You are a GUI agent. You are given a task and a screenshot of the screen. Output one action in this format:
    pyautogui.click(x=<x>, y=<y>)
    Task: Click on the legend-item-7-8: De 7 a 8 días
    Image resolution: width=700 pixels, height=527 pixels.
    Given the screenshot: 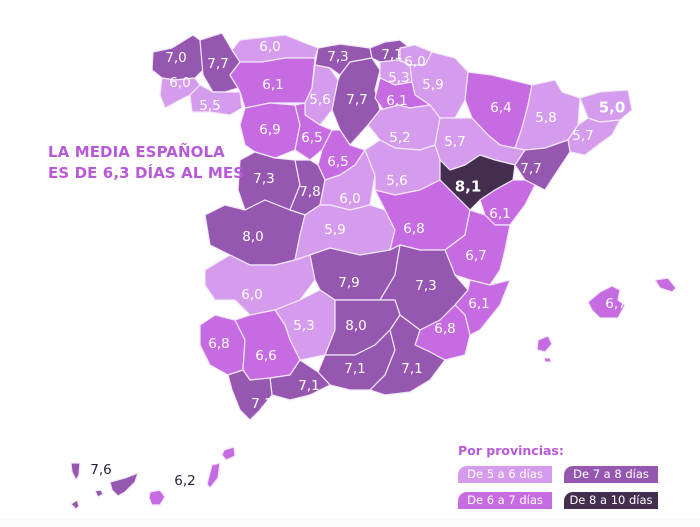 What is the action you would take?
    pyautogui.click(x=611, y=474)
    